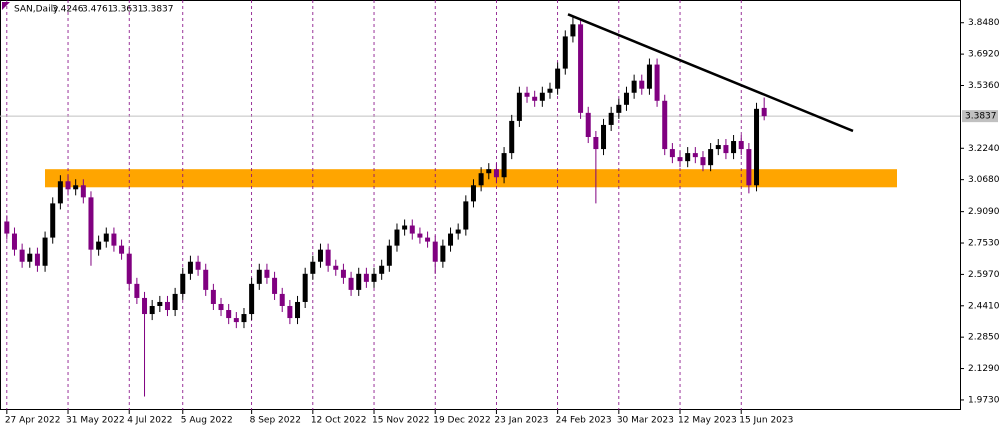 The height and width of the screenshot is (428, 1000). I want to click on ohlc-high: 3.4761, so click(98, 10).